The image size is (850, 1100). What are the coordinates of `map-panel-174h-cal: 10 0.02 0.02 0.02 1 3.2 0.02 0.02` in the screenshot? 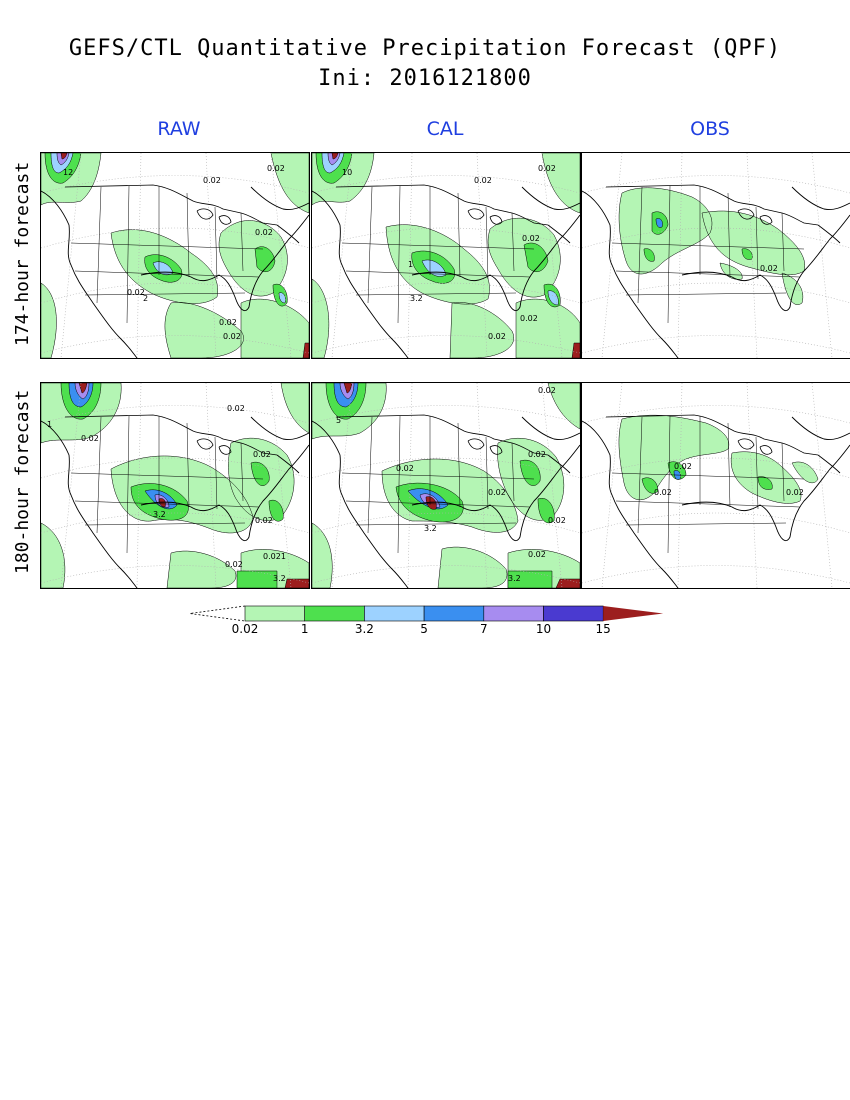 It's located at (446, 255).